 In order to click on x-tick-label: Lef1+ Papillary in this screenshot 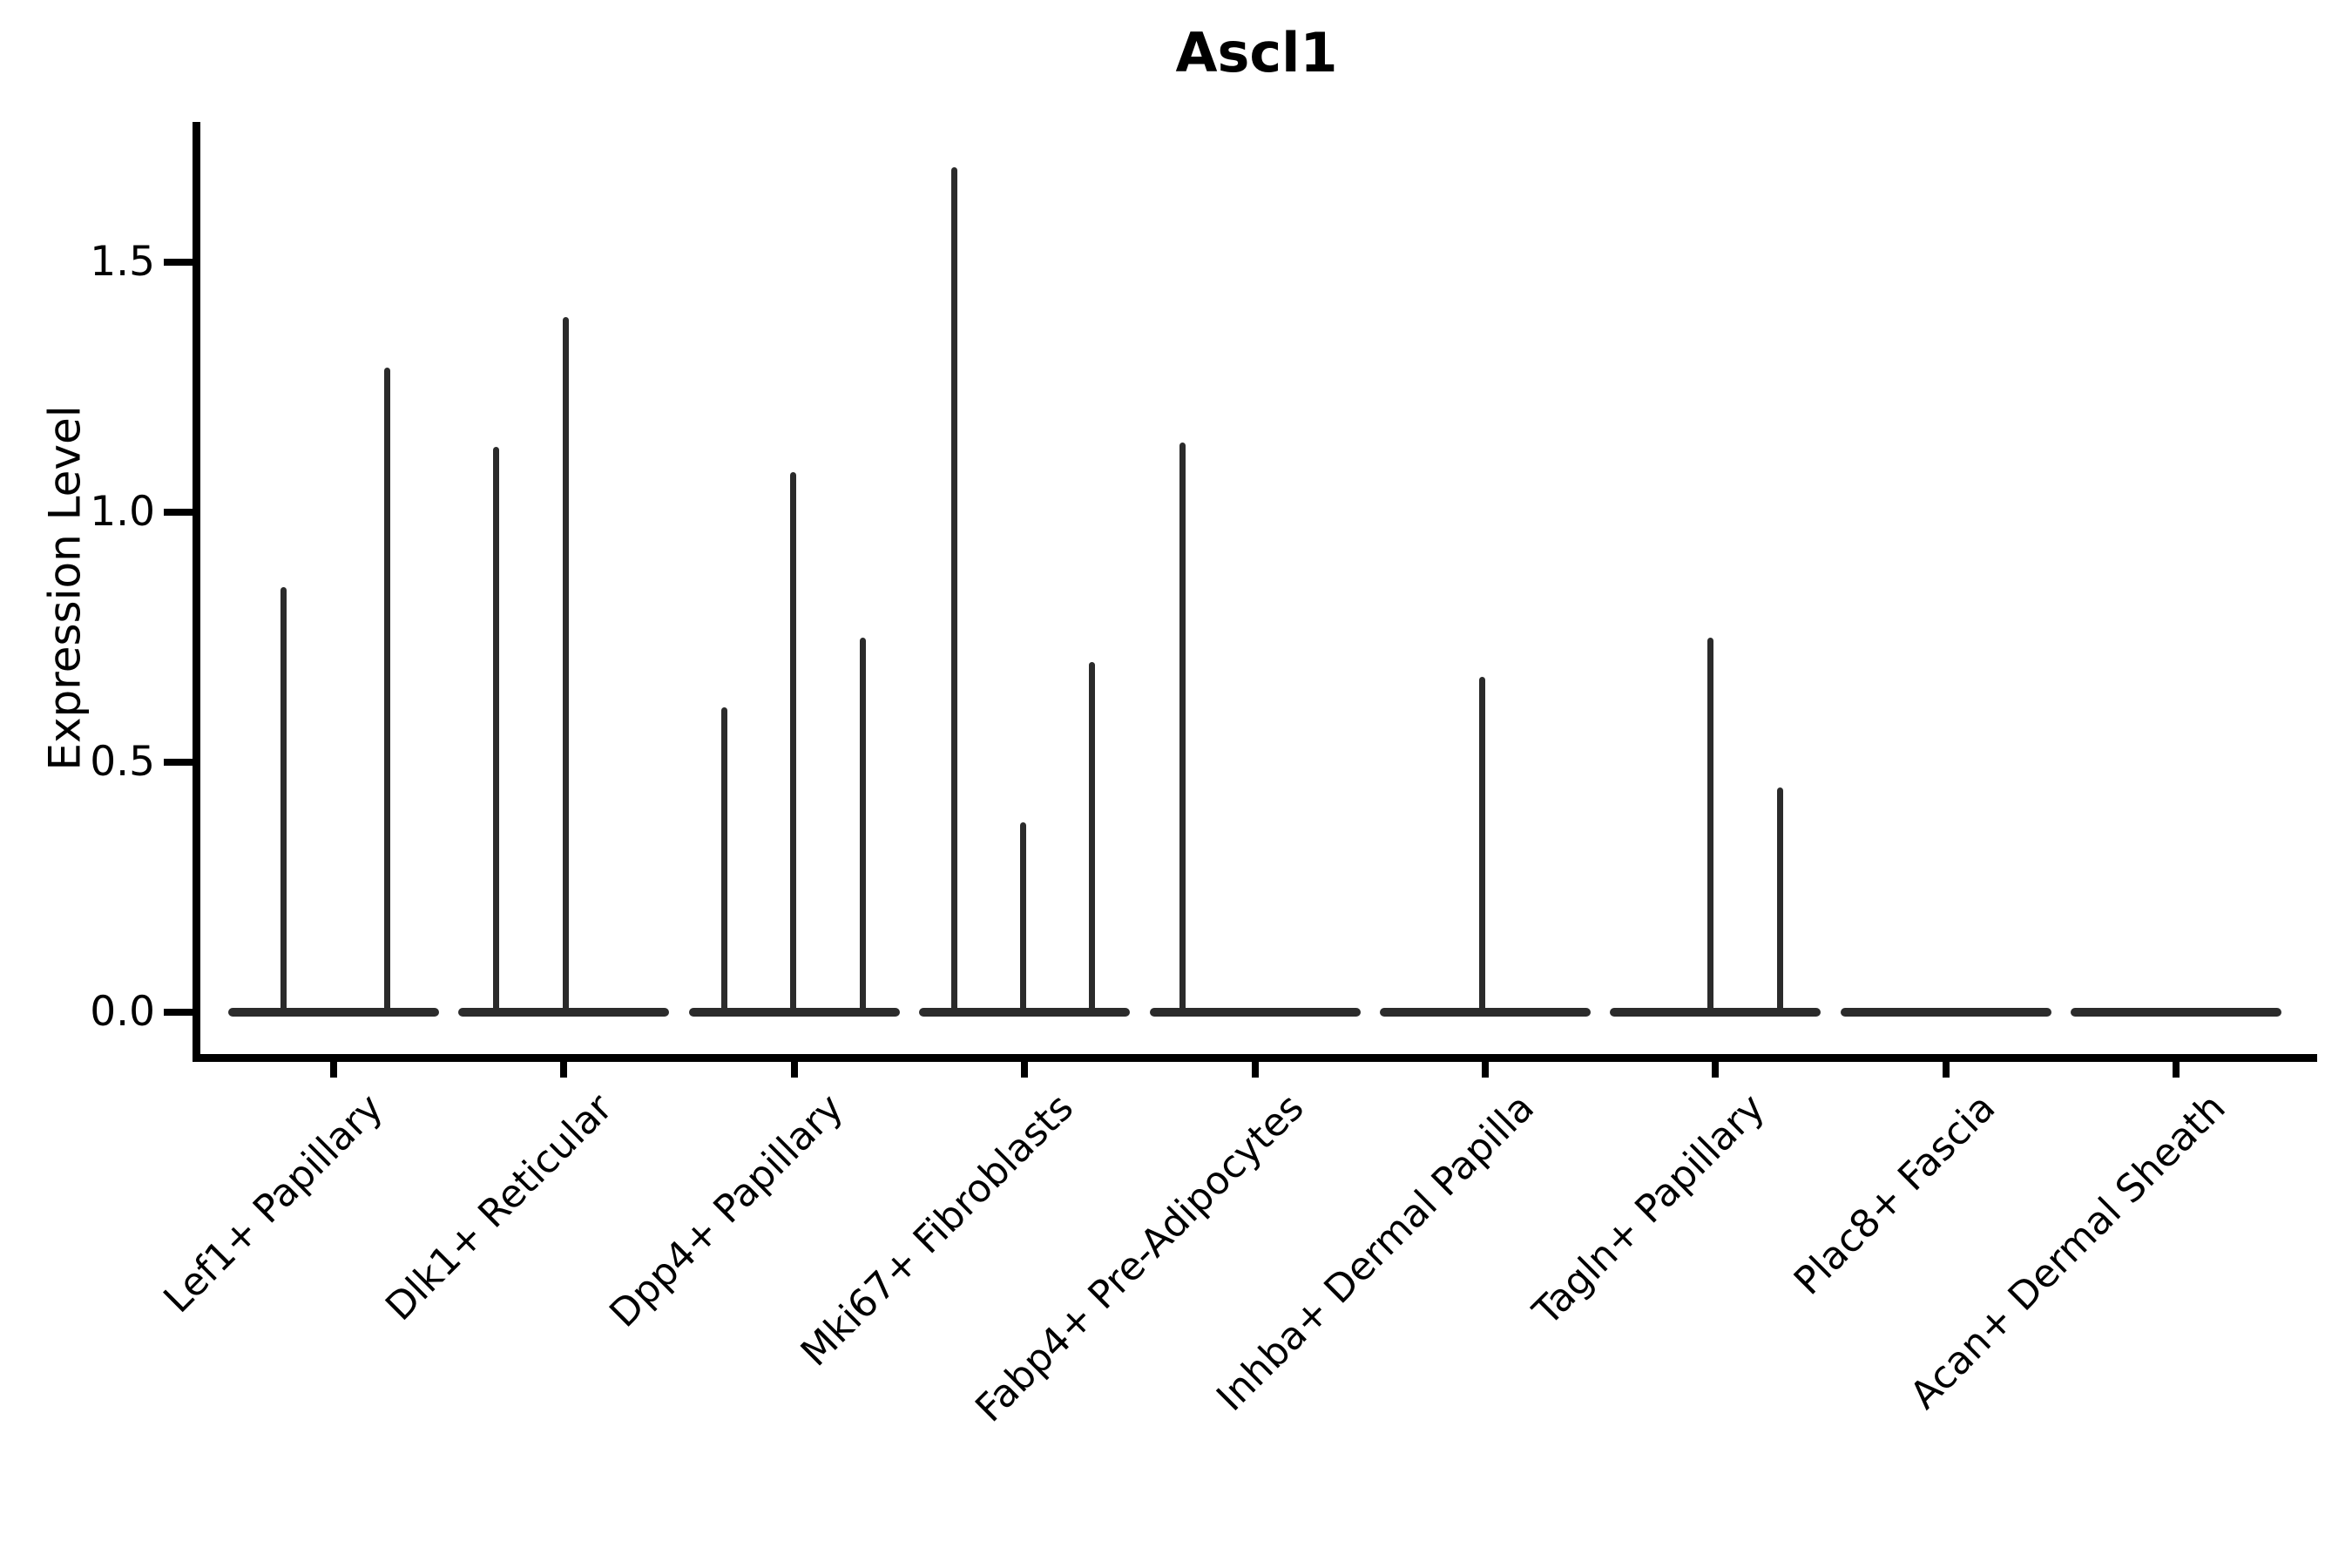, I will do `click(273, 1203)`.